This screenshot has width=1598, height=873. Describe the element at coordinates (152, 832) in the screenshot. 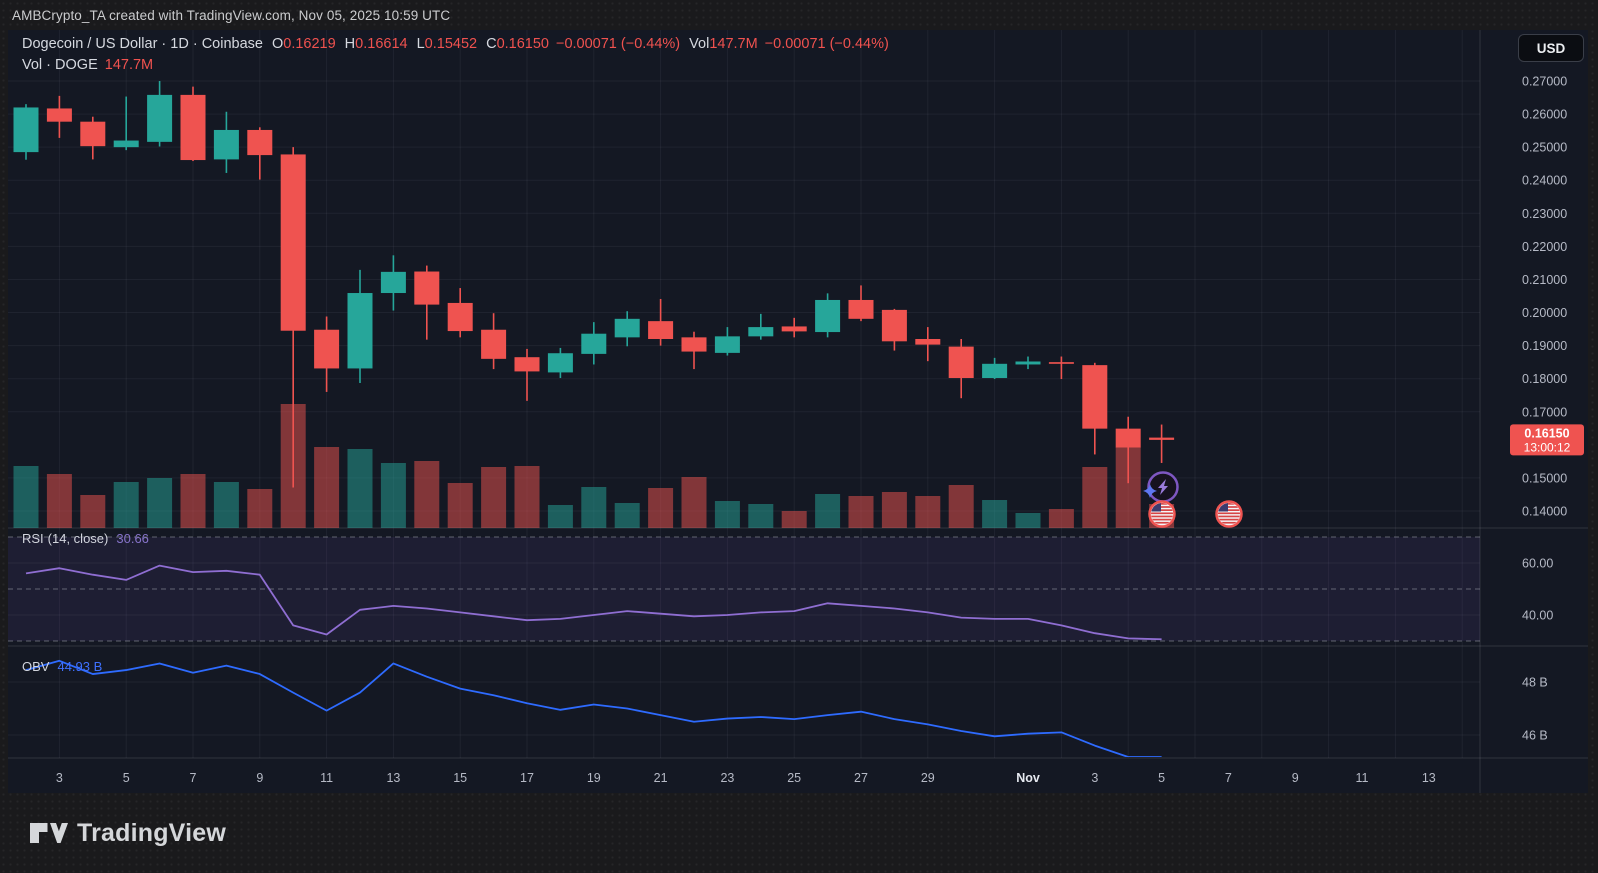

I see `tradingview-brand-text: TradingView` at that location.